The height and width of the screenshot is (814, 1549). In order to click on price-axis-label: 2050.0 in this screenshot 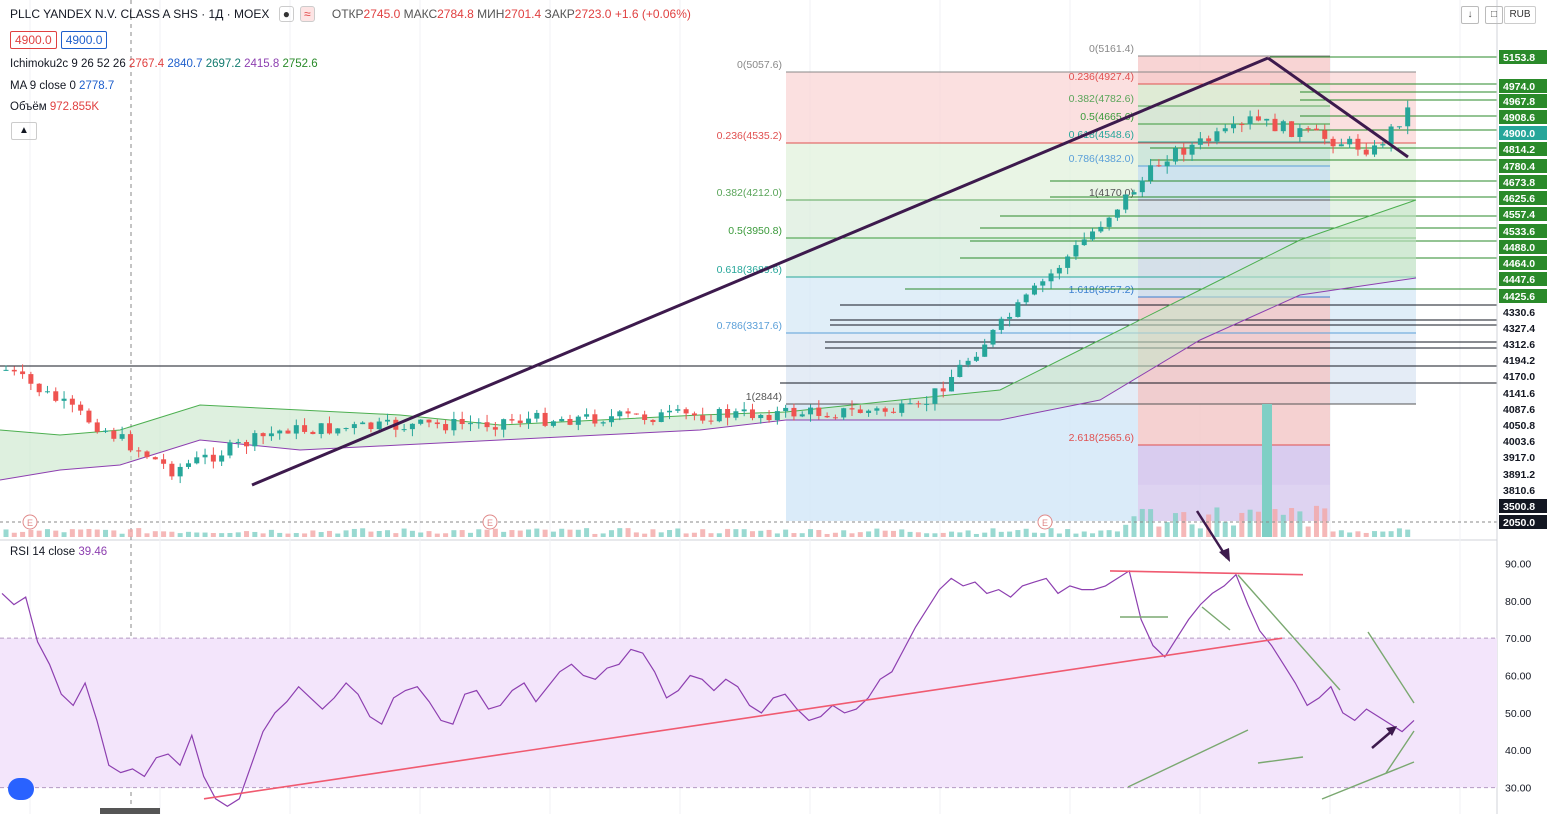, I will do `click(1519, 523)`.